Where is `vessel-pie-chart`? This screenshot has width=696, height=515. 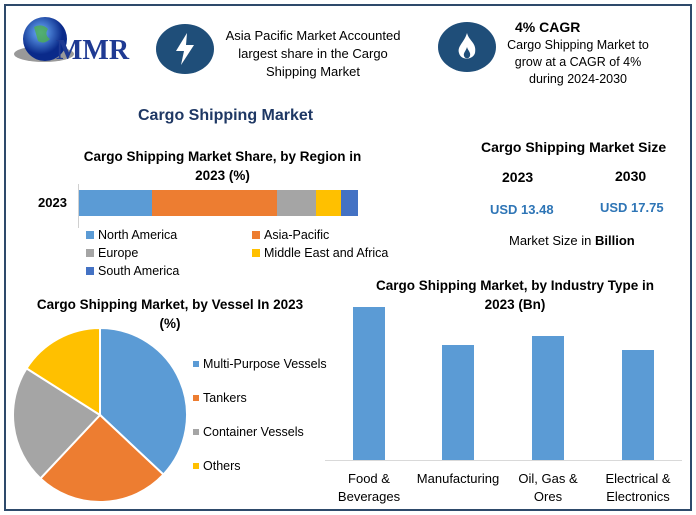 vessel-pie-chart is located at coordinates (100, 414).